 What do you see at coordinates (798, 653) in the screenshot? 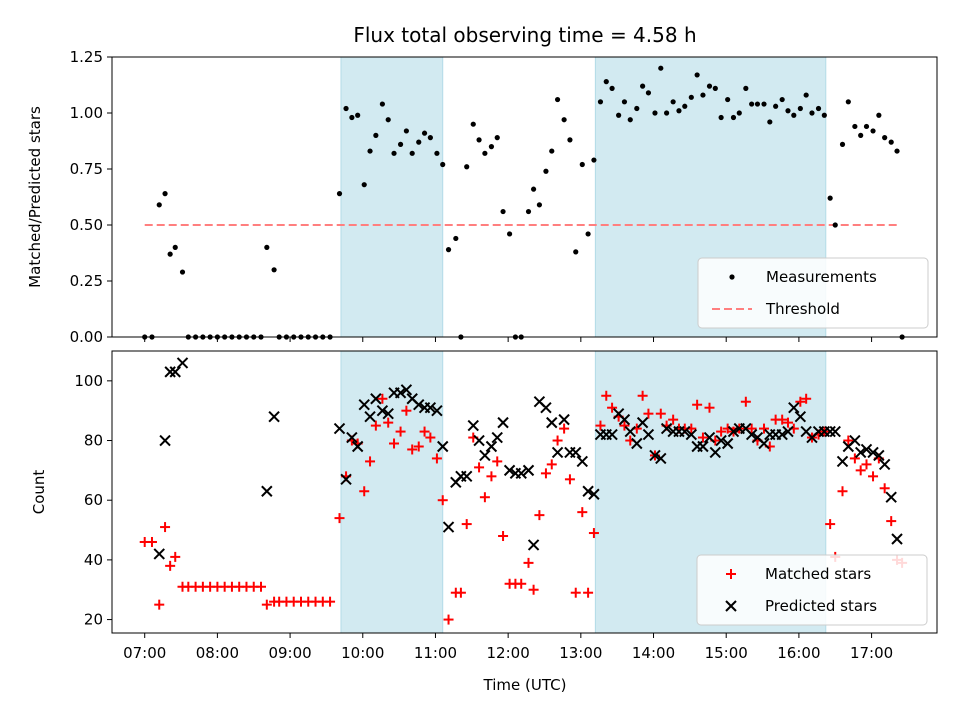
I see `x-tick-label: 16:00` at bounding box center [798, 653].